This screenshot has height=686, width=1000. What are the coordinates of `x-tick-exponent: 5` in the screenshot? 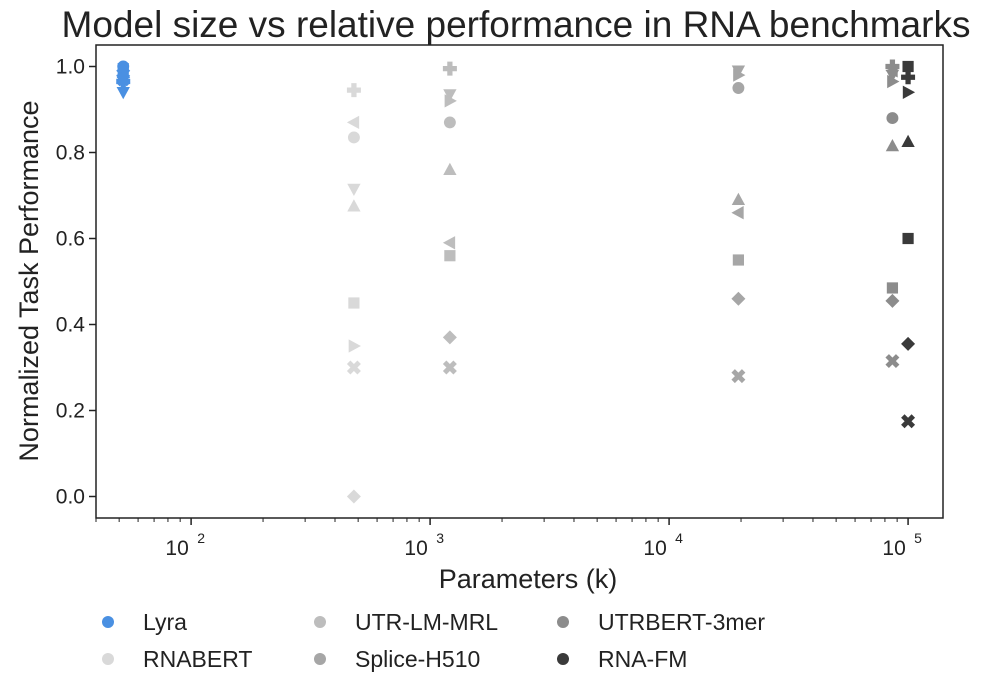 It's located at (918, 538).